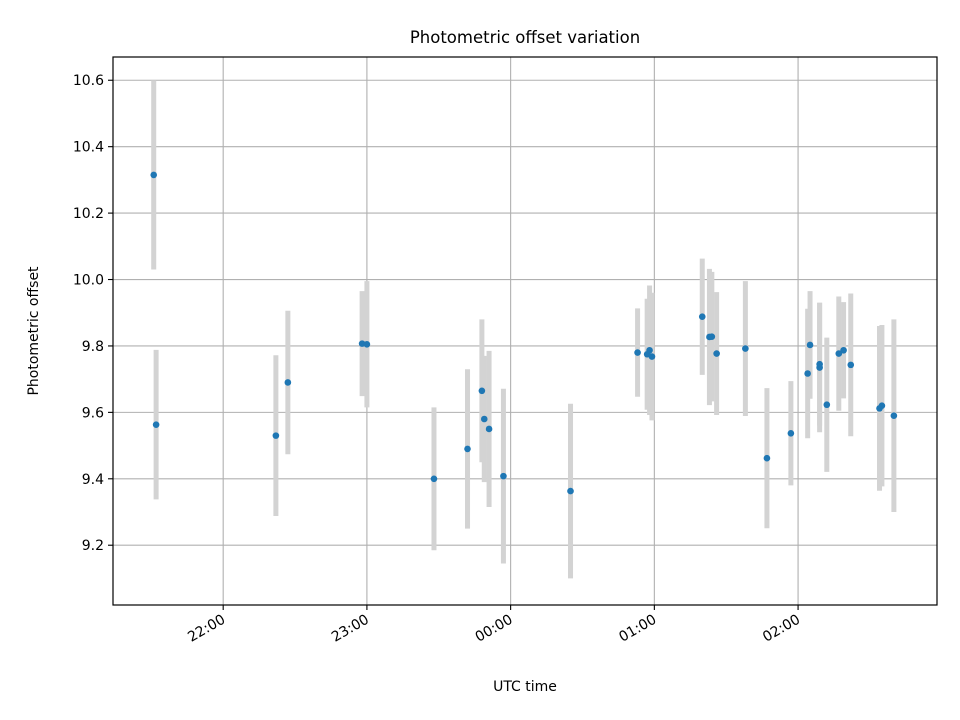  Describe the element at coordinates (93, 347) in the screenshot. I see `y-tick-label: 9.8` at that location.